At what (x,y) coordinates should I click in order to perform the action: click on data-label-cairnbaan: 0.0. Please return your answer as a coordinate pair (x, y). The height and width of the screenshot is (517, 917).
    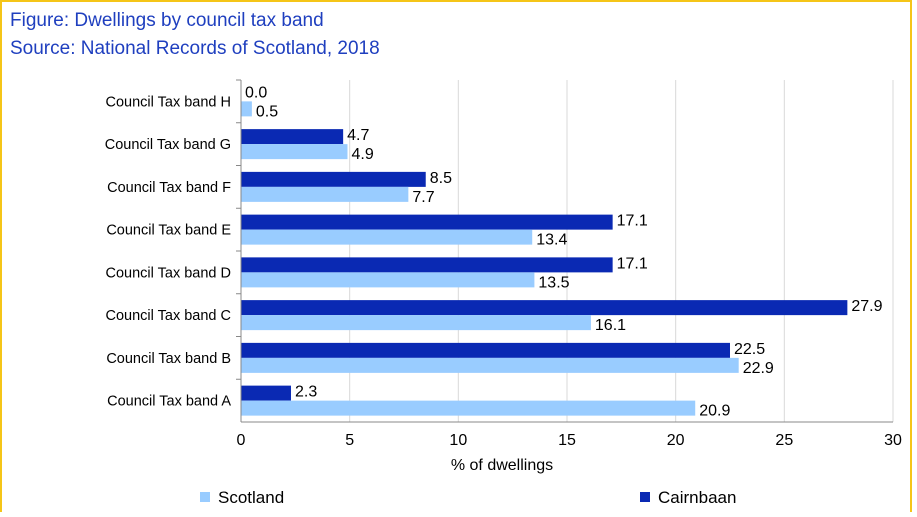
    Looking at the image, I should click on (256, 92).